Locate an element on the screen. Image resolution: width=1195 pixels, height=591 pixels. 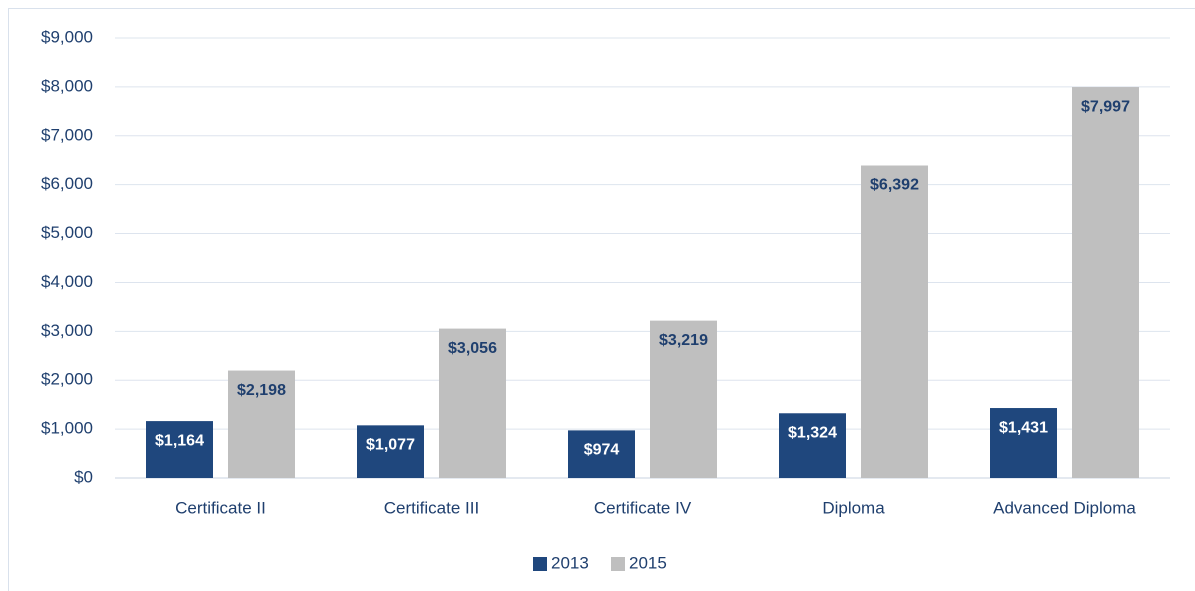
value-label: $3,219 is located at coordinates (683, 340).